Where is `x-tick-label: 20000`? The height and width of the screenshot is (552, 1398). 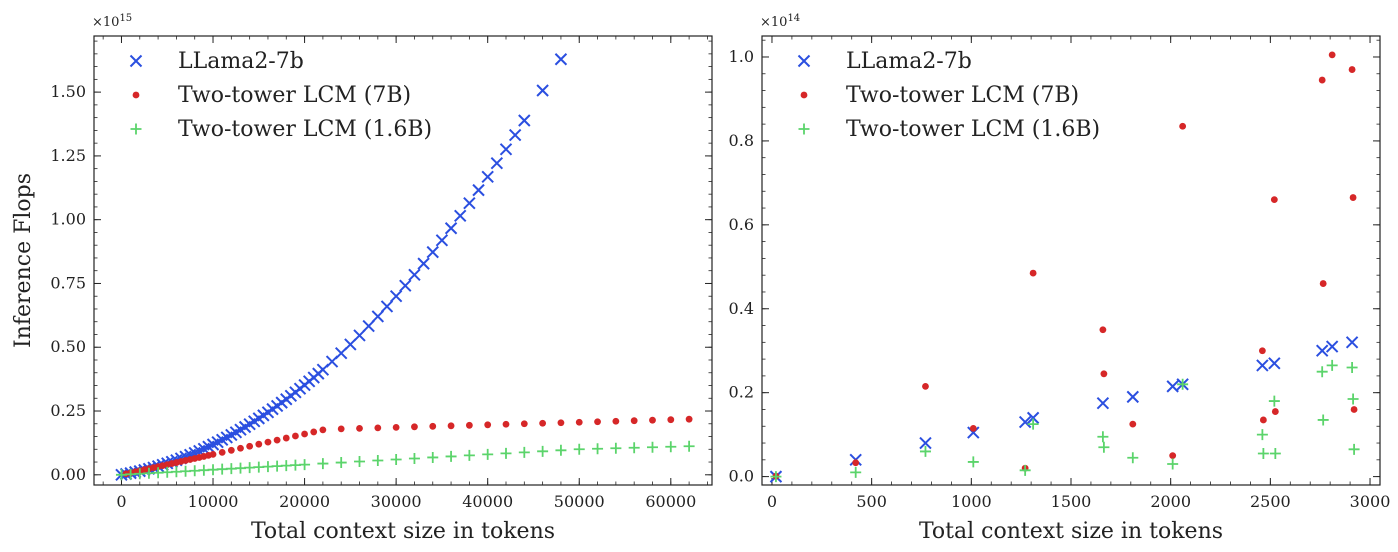 x-tick-label: 20000 is located at coordinates (304, 501).